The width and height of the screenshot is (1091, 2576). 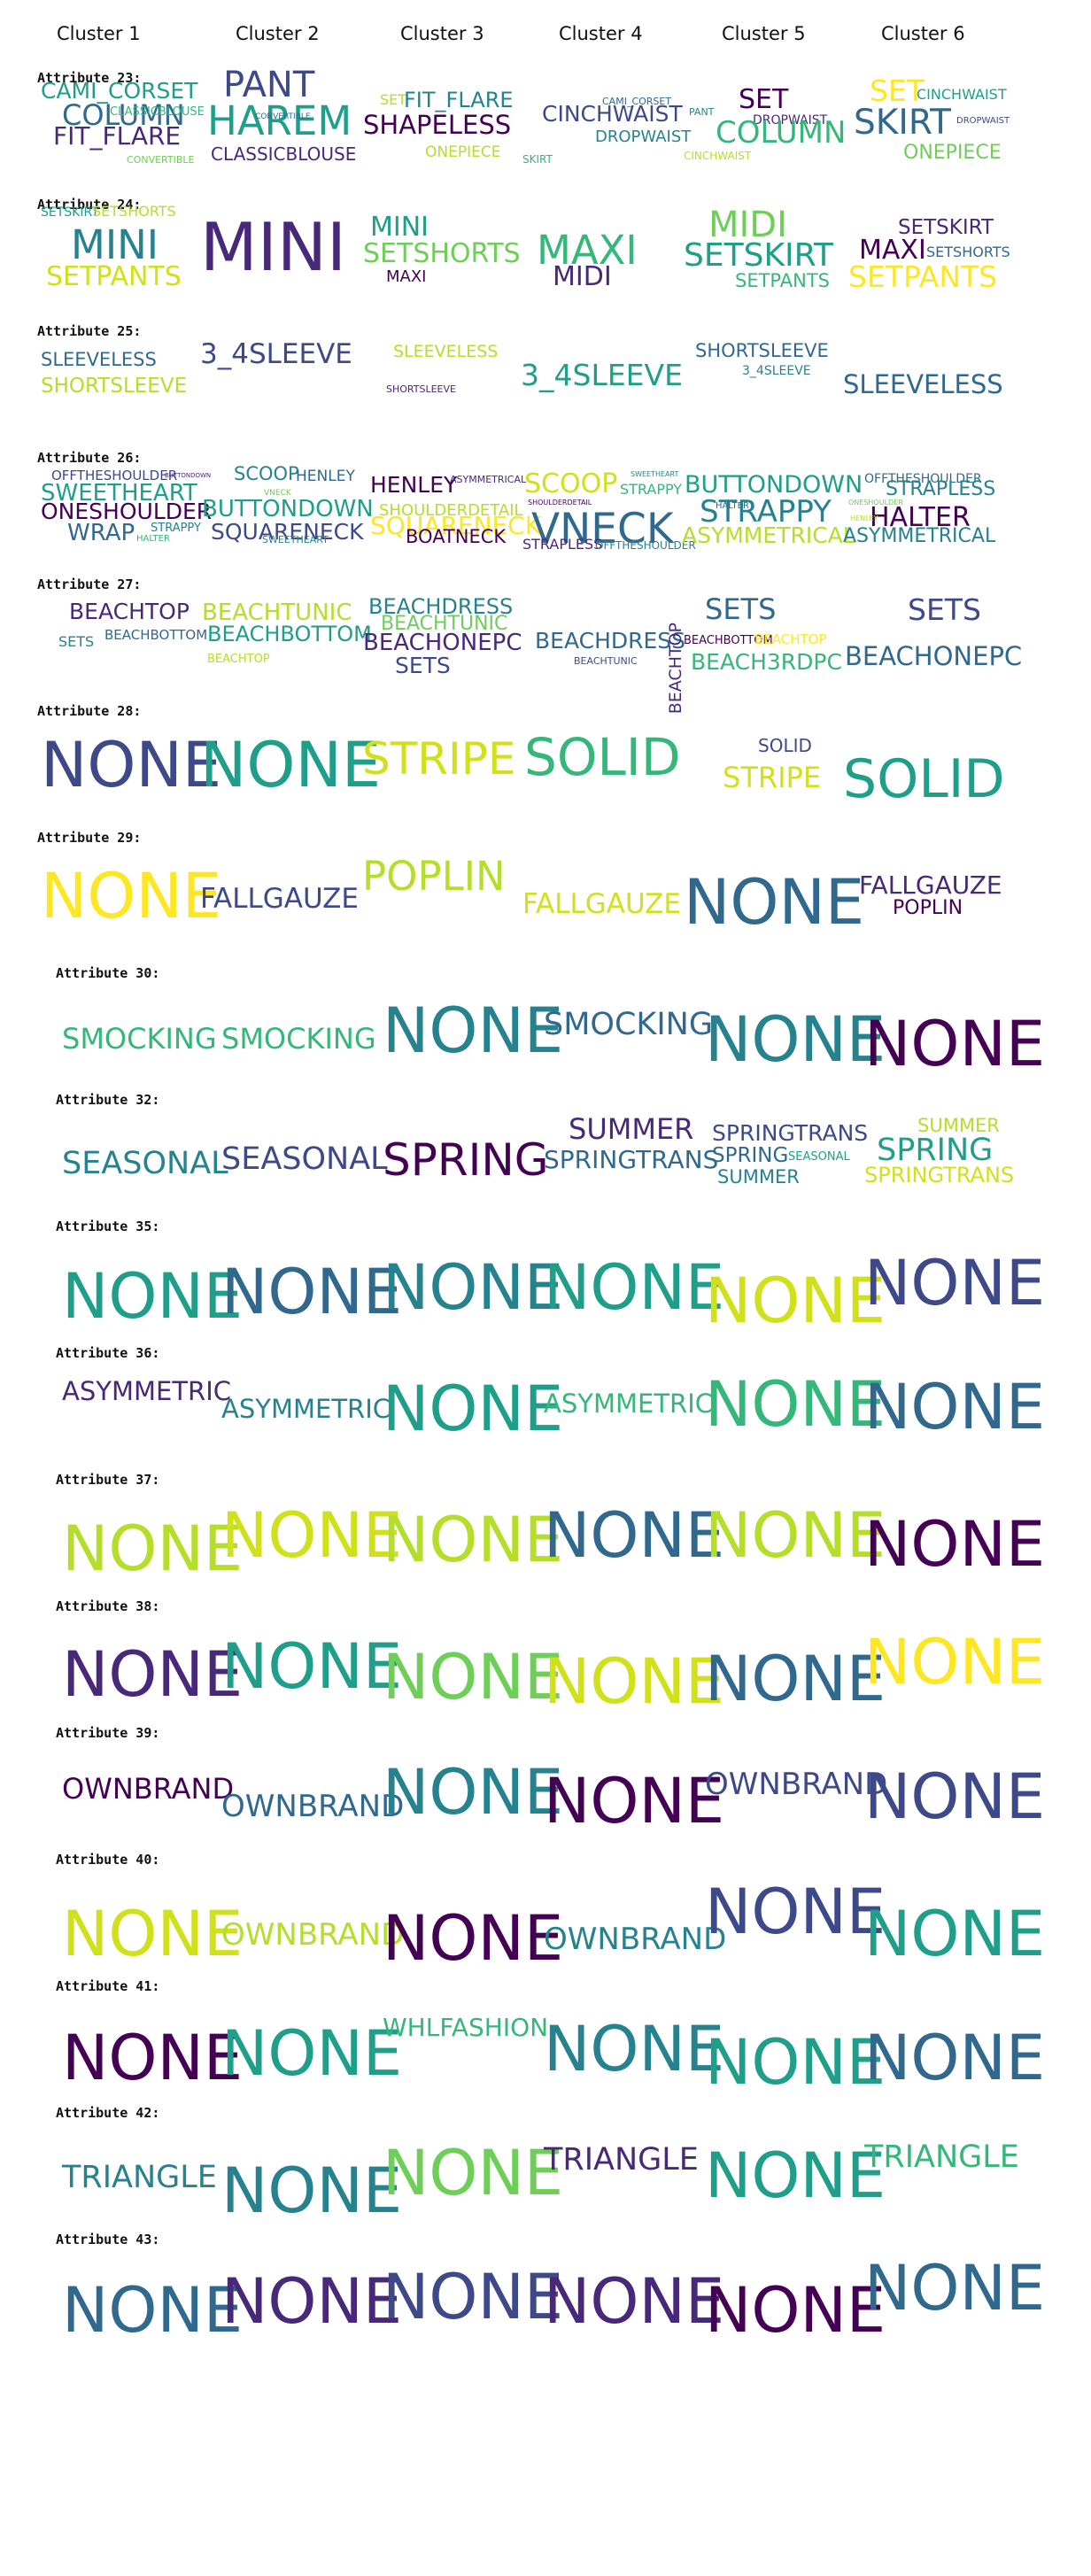 What do you see at coordinates (930, 885) in the screenshot?
I see `word-cloud-term: FALLGAUZE` at bounding box center [930, 885].